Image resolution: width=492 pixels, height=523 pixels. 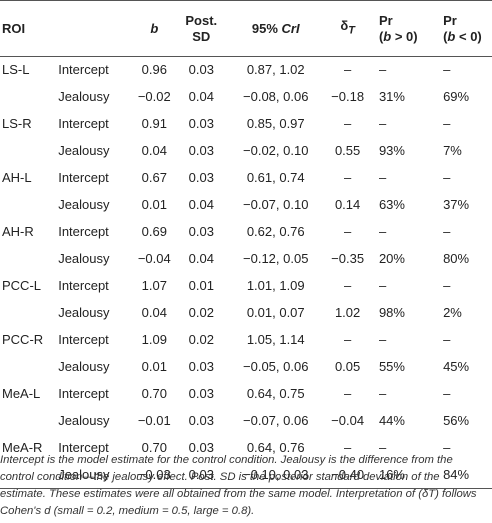 What do you see at coordinates (468, 36) in the screenshot?
I see `header-pr-negative-rest: < 0)` at bounding box center [468, 36].